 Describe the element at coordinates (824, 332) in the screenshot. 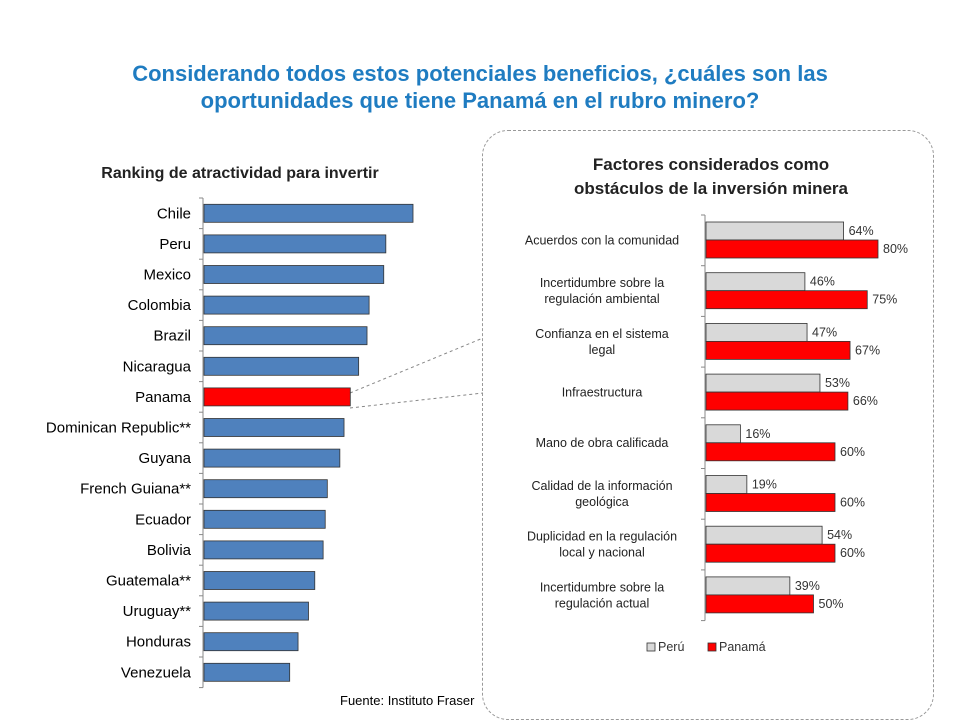

I see `peru-value-label: 47%` at that location.